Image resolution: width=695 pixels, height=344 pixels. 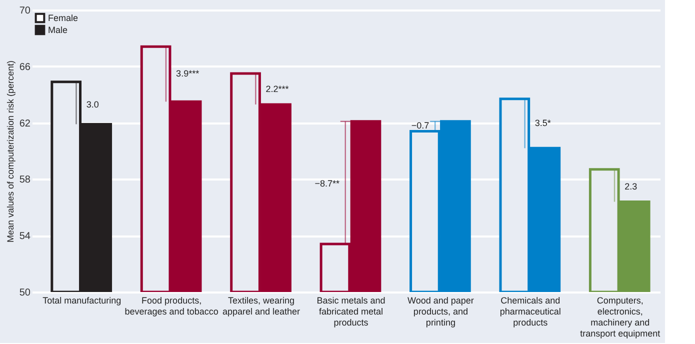 I want to click on annotation: 3.5*, so click(x=543, y=123).